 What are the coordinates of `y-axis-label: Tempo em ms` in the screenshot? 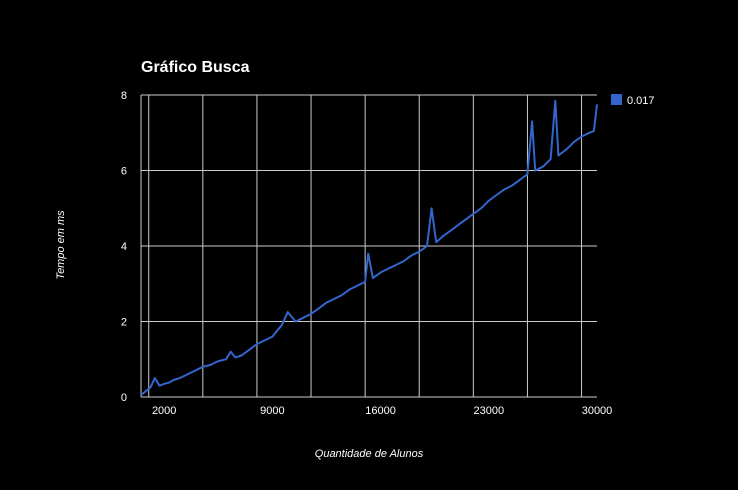 It's located at (61, 245).